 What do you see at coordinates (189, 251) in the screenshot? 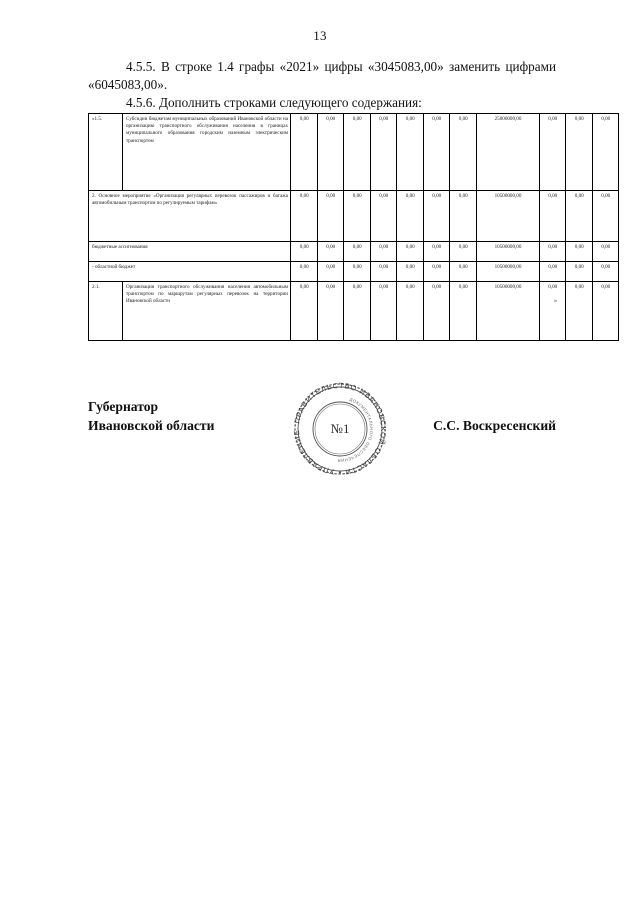
I see `row-name-cell: бюджетные ассигнования` at bounding box center [189, 251].